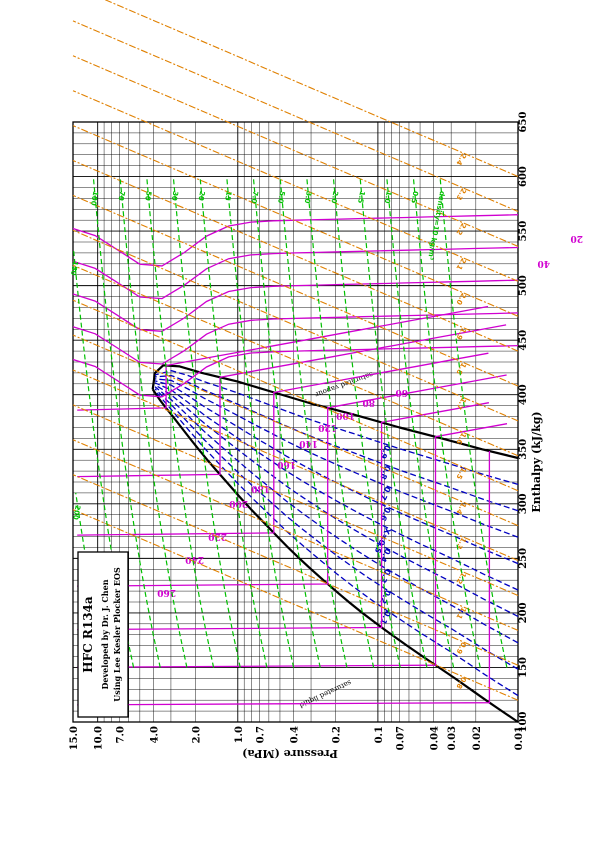 The image size is (595, 842). I want to click on density-label: 5.0, so click(281, 197).